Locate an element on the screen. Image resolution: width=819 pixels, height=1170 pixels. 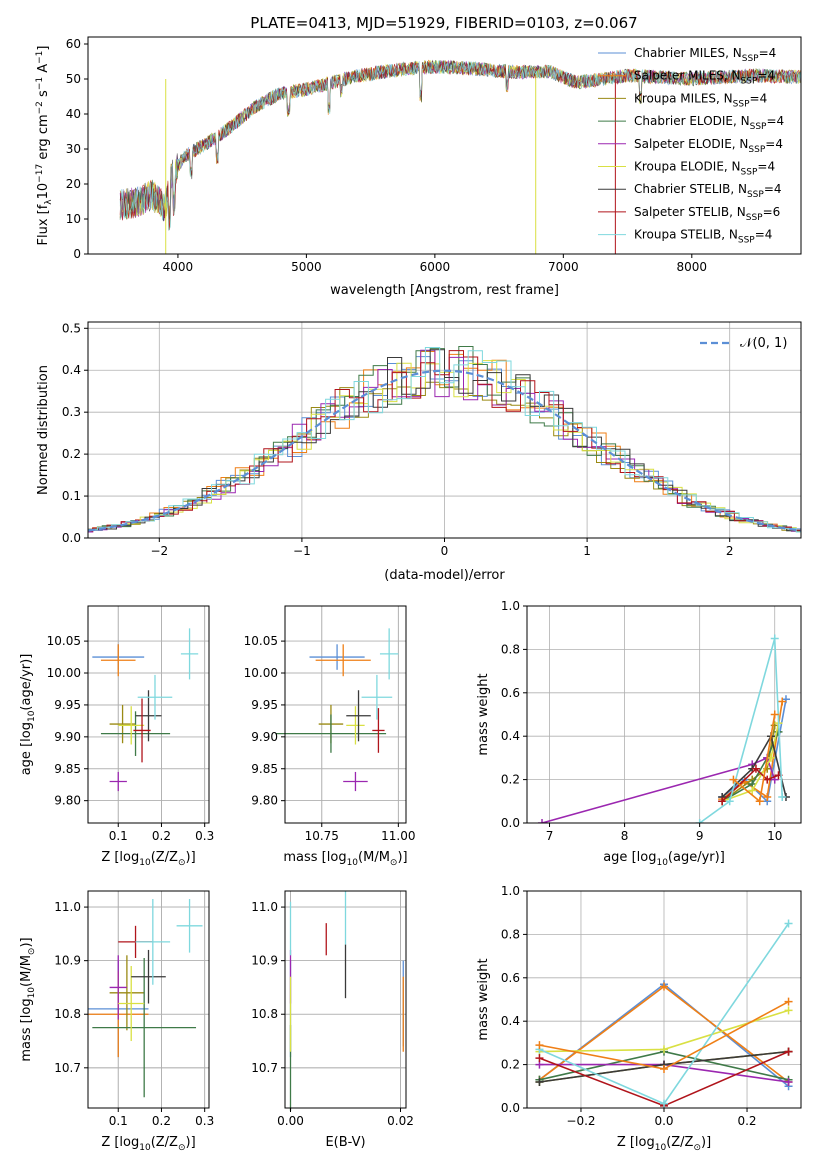
label-part: age [log is located at coordinates (26, 748).